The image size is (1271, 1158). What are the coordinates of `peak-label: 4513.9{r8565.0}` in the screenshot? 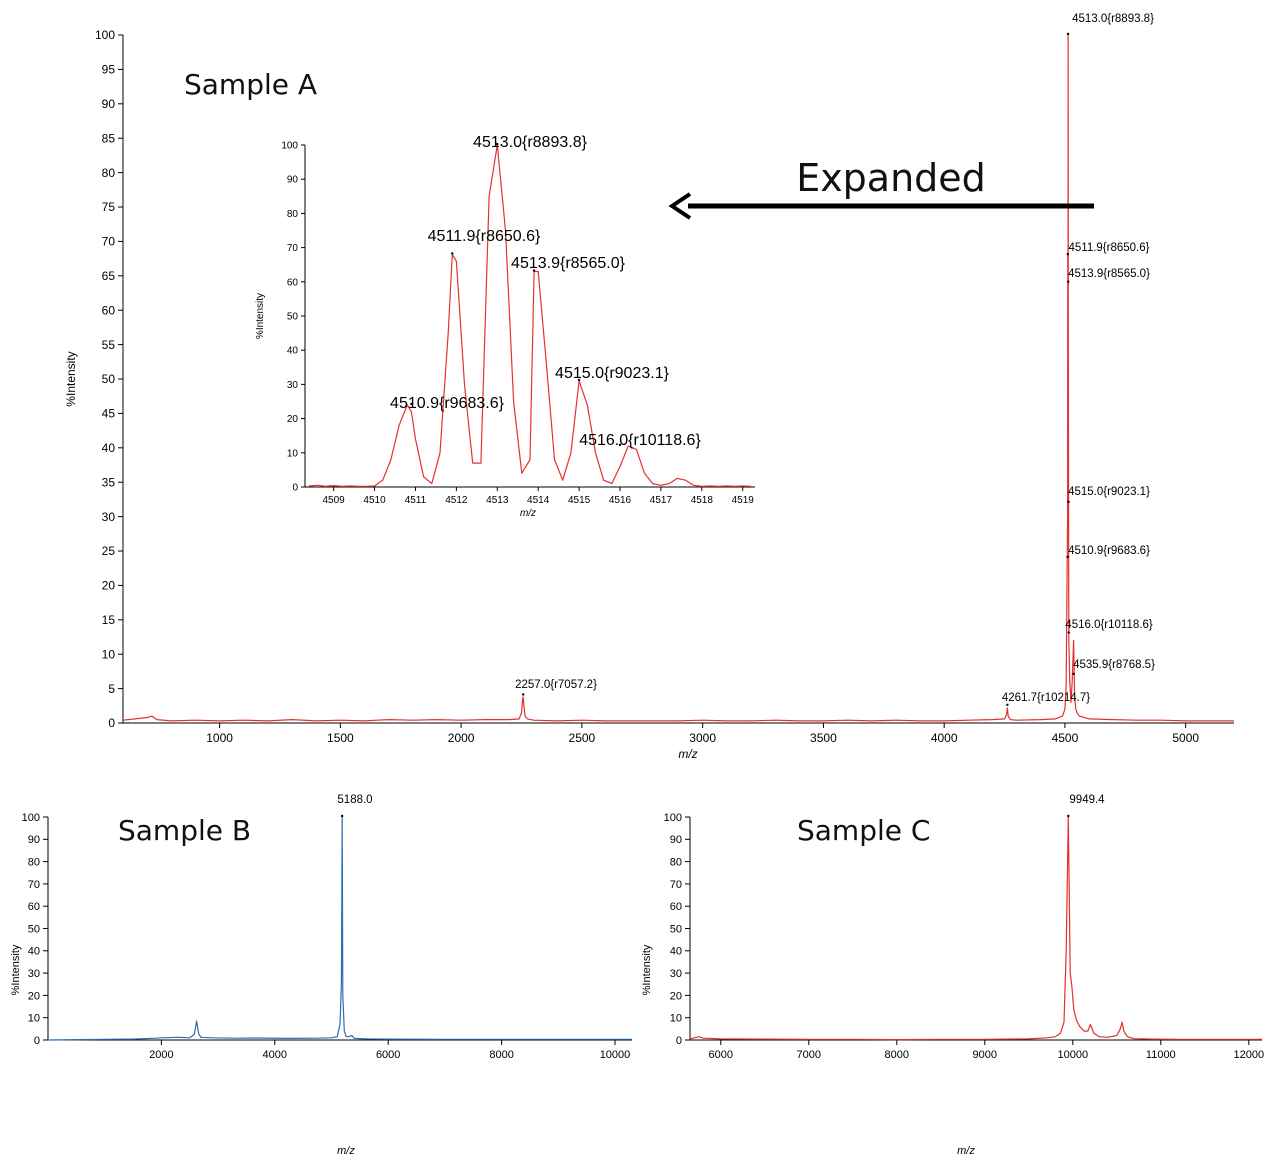 It's located at (1109, 274).